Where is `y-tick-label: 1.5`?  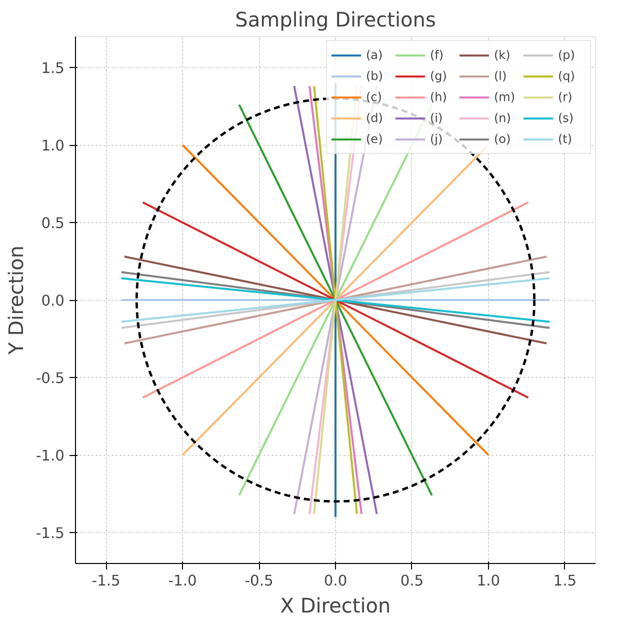 y-tick-label: 1.5 is located at coordinates (53, 68).